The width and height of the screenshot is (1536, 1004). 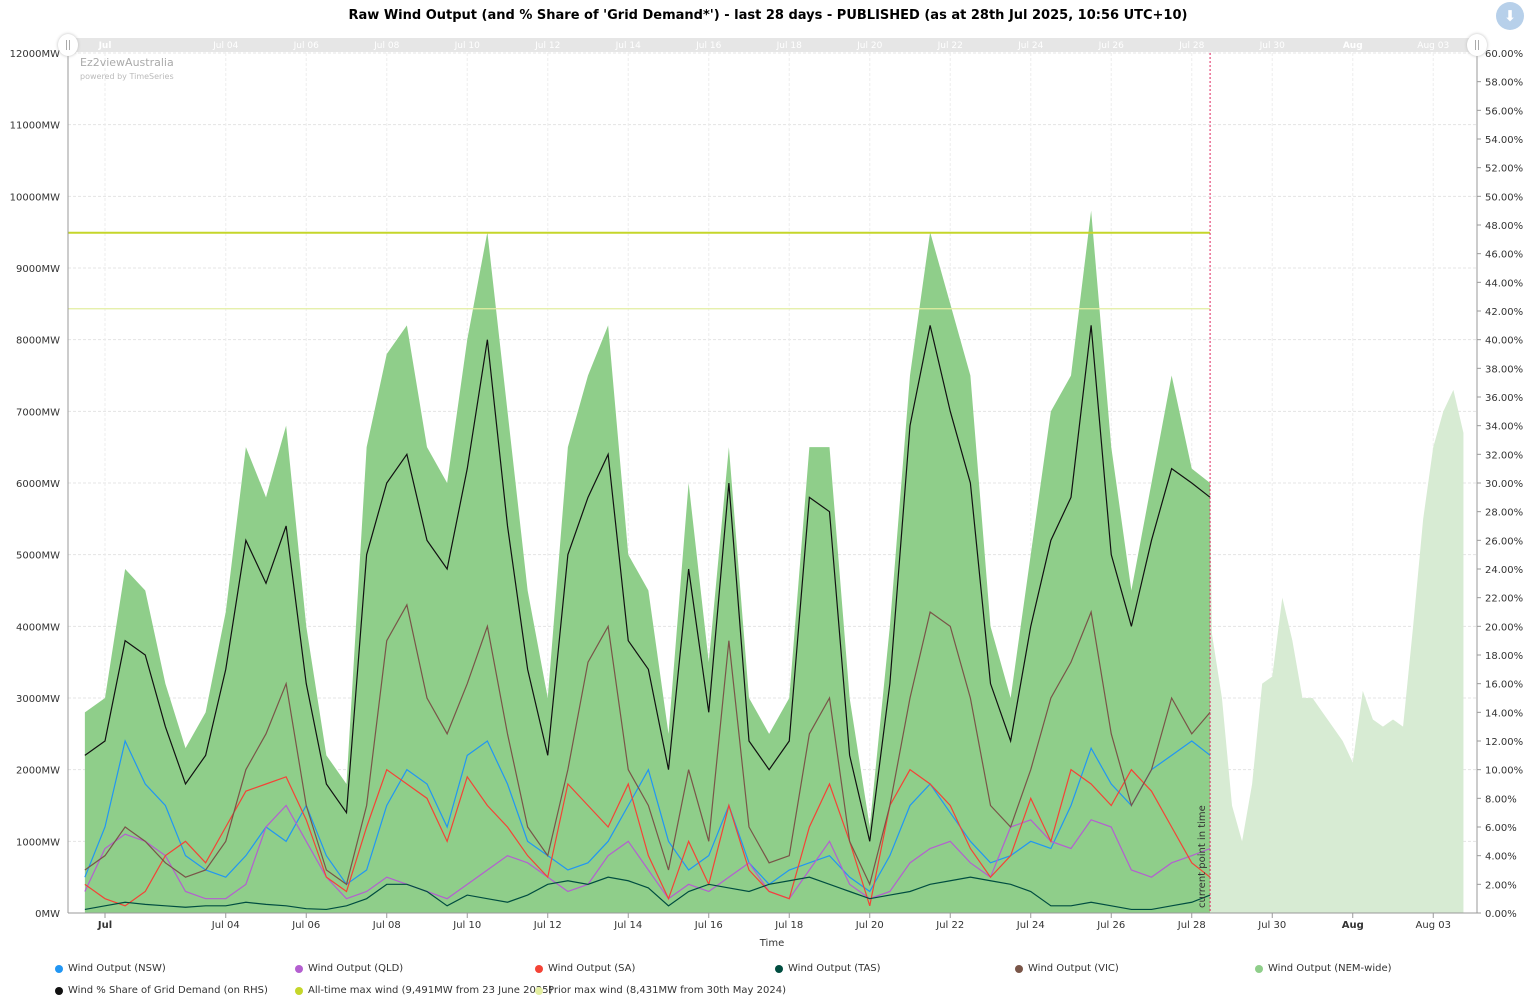 I want to click on legend-item: Wind Output (VIC), so click(x=1067, y=968).